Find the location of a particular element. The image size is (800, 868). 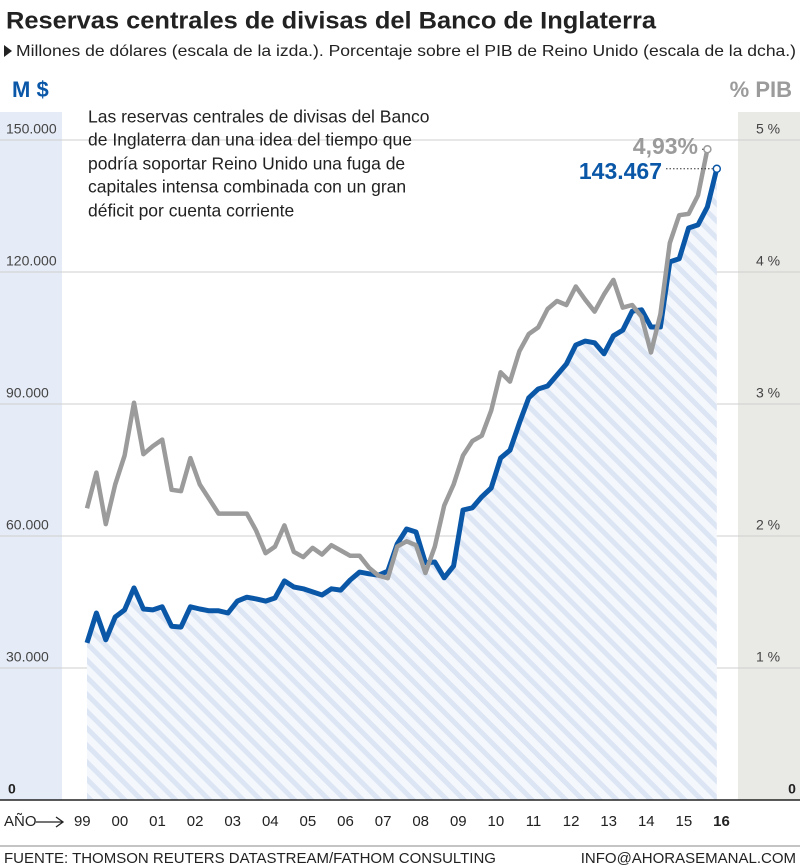

y2-tick-label: 4 % is located at coordinates (768, 261).